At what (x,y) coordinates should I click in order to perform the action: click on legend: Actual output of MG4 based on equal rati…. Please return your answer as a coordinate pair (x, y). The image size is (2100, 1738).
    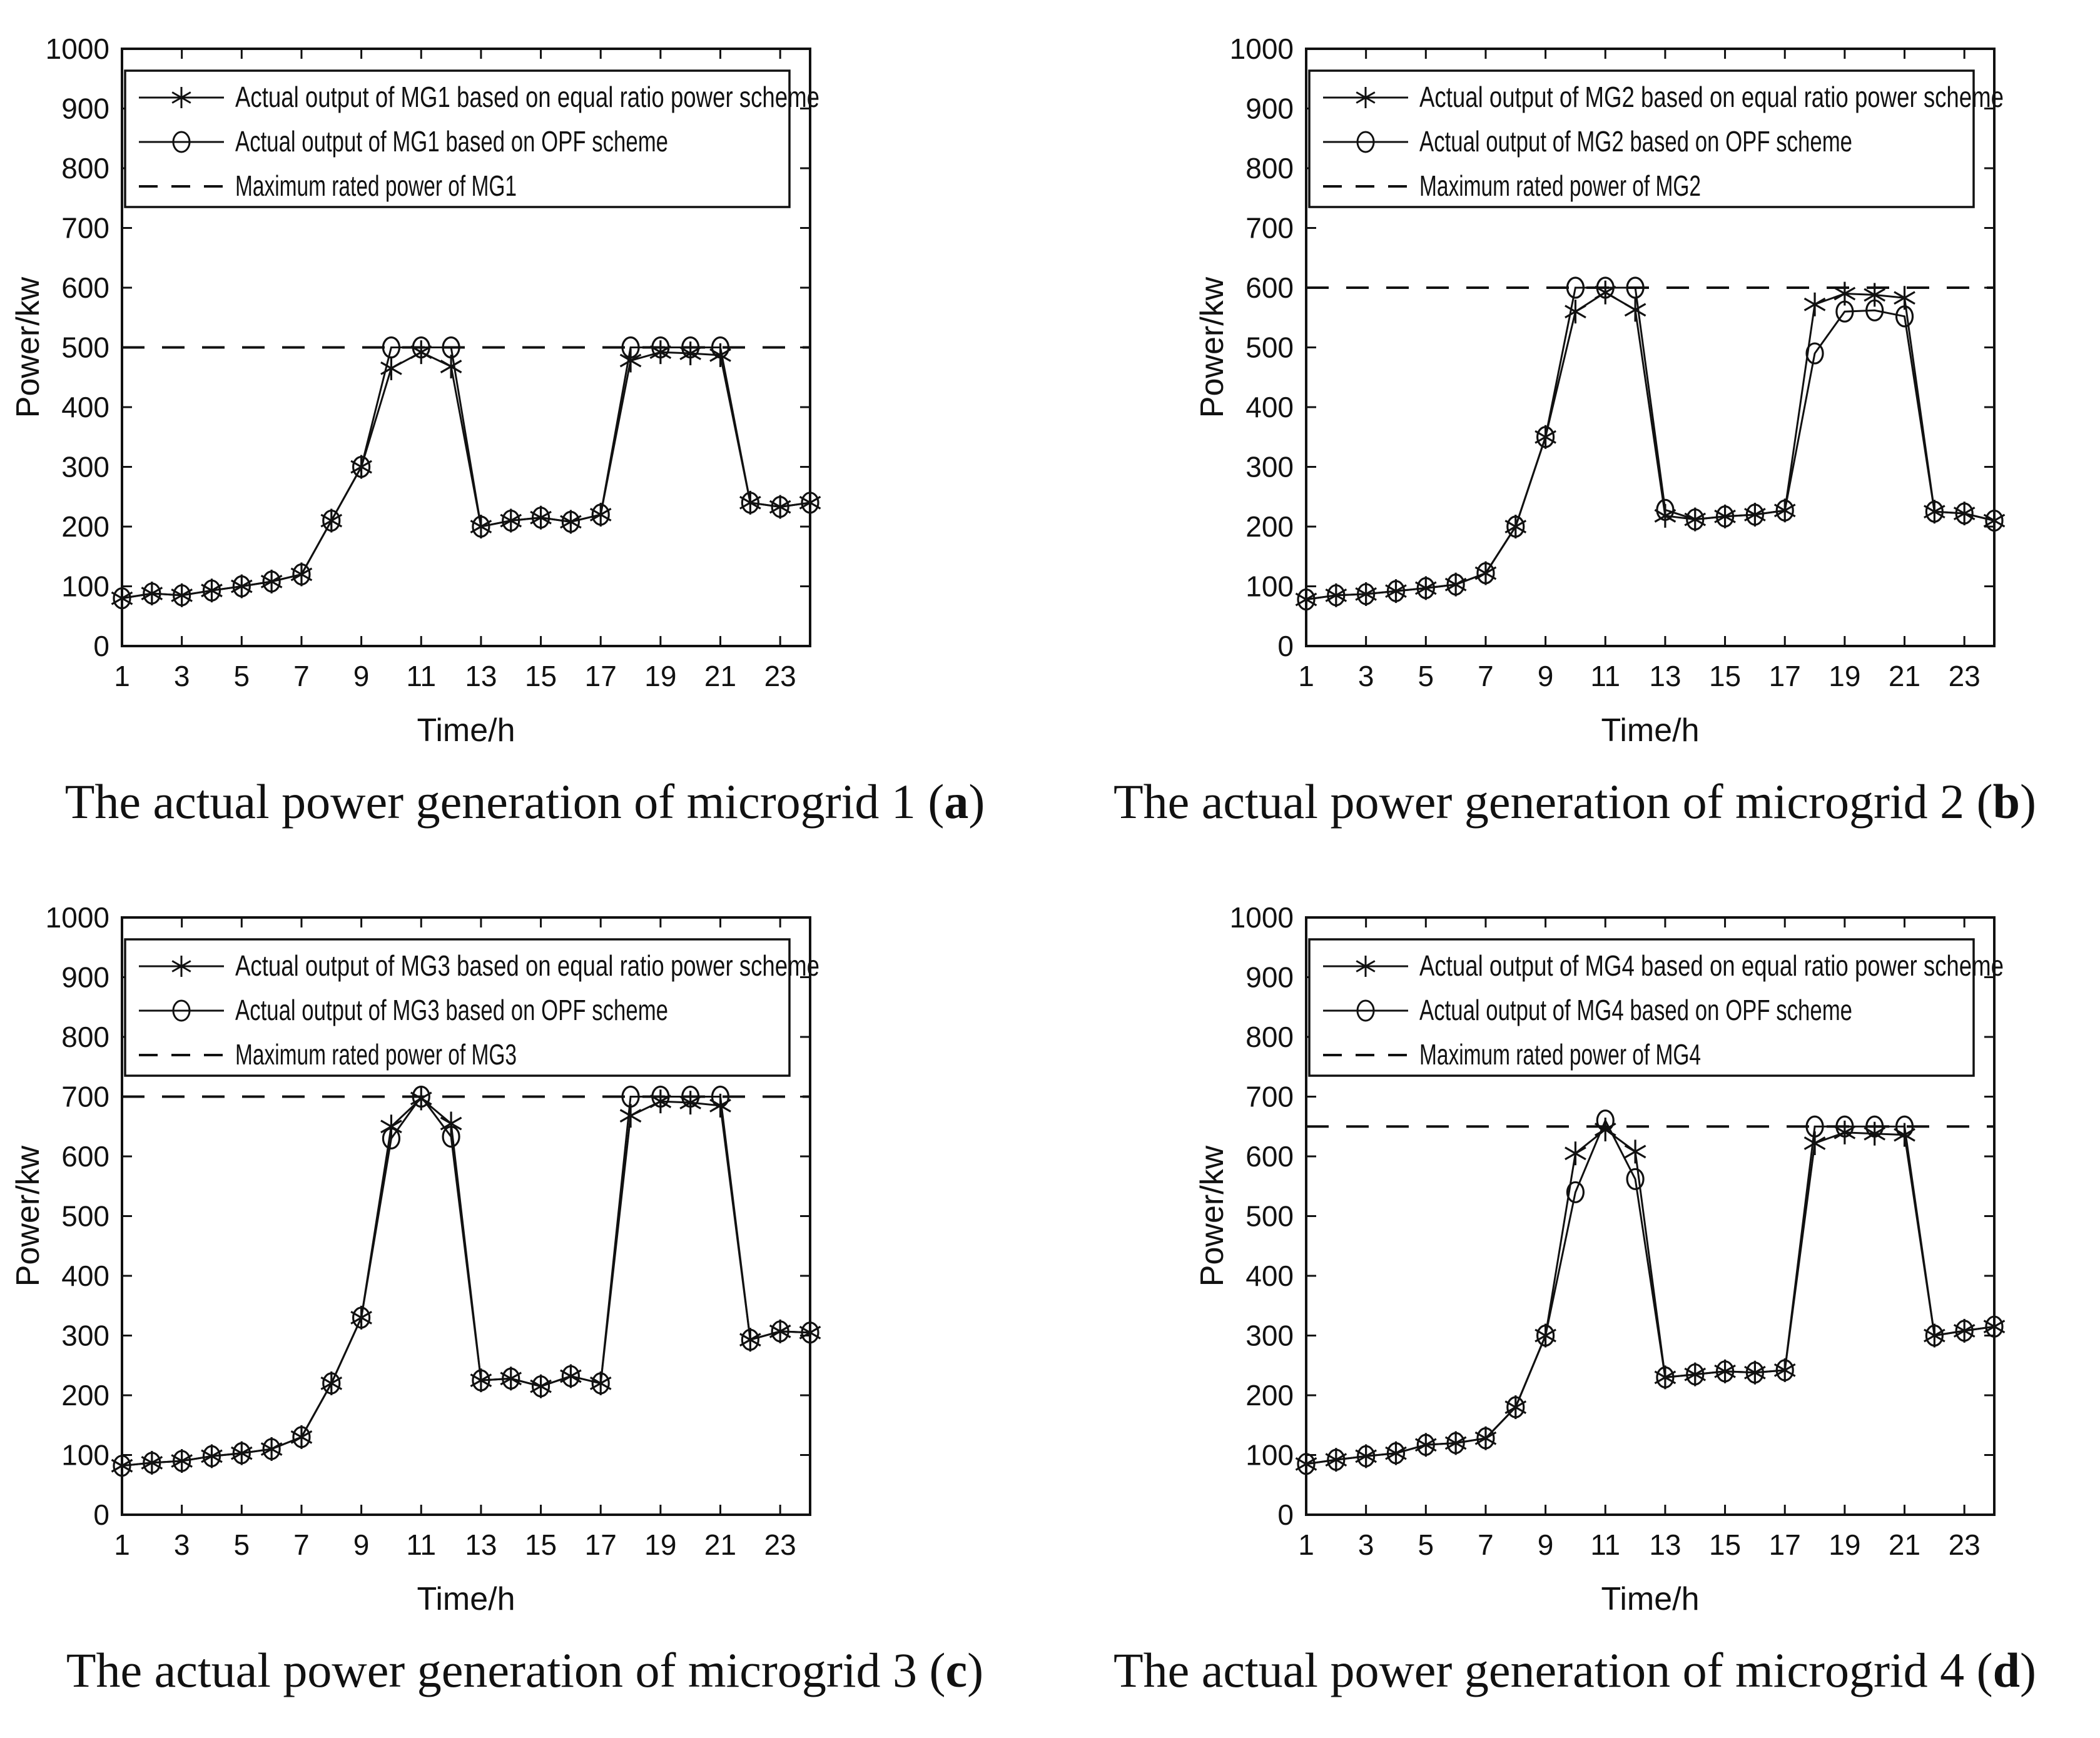
    Looking at the image, I should click on (1656, 1007).